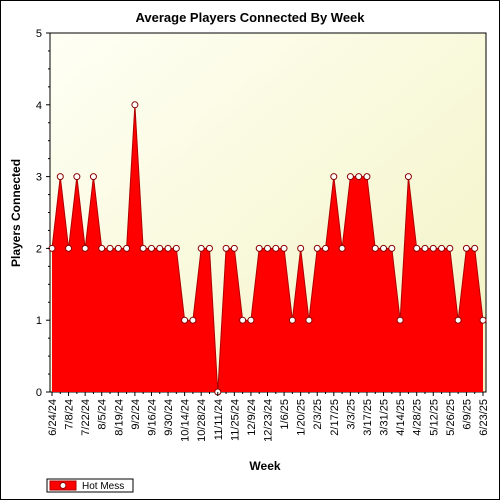 Image resolution: width=500 pixels, height=500 pixels. Describe the element at coordinates (335, 417) in the screenshot. I see `x-tick-label: 2/17/25` at that location.